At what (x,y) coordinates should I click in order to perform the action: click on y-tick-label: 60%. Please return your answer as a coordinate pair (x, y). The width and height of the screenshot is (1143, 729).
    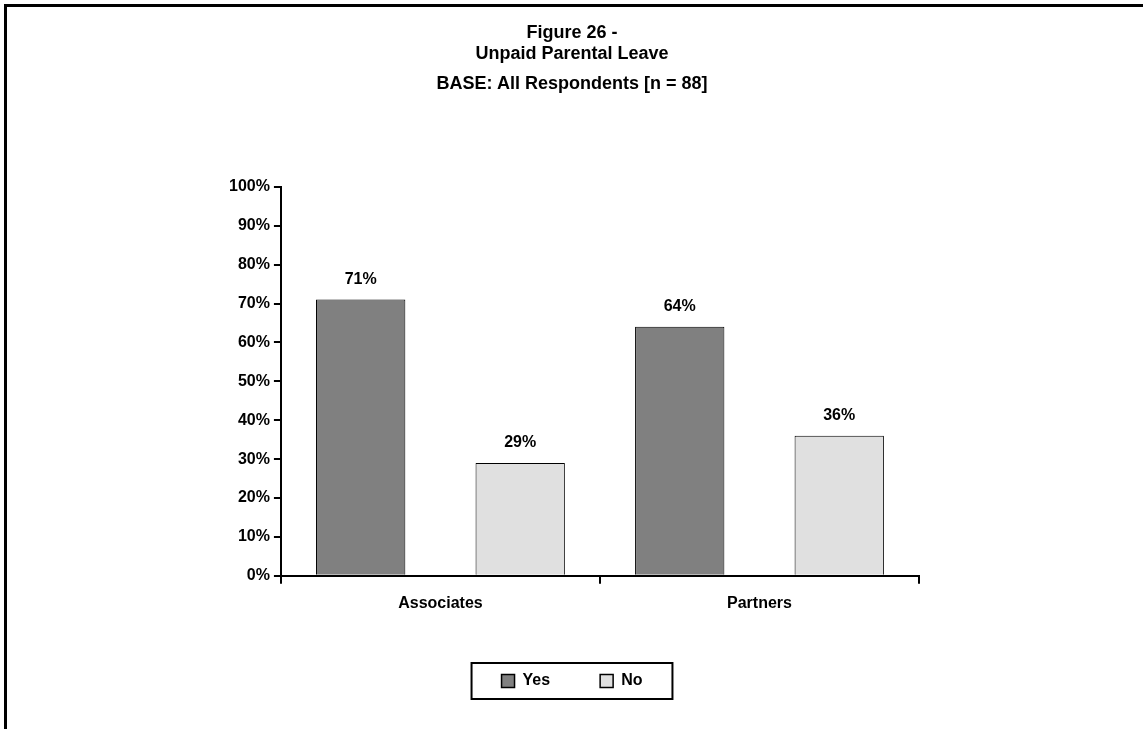
    Looking at the image, I should click on (253, 341).